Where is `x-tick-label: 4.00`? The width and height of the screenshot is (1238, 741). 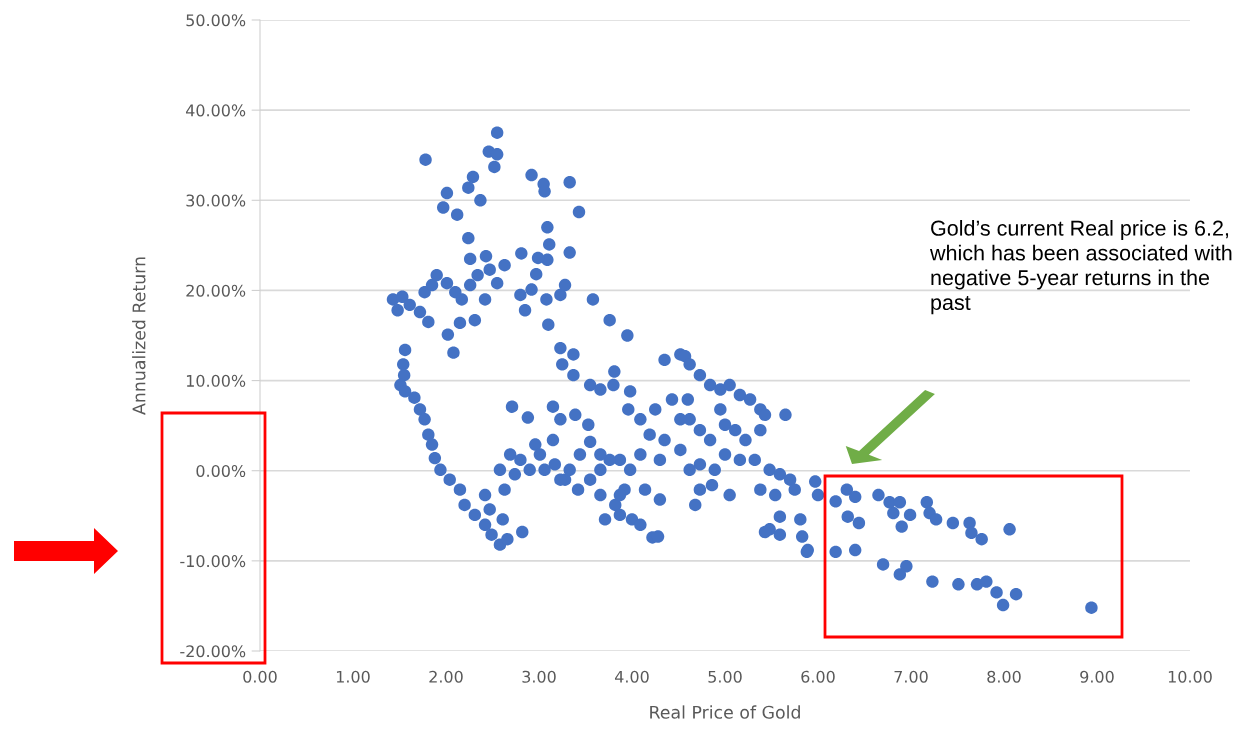
x-tick-label: 4.00 is located at coordinates (632, 676).